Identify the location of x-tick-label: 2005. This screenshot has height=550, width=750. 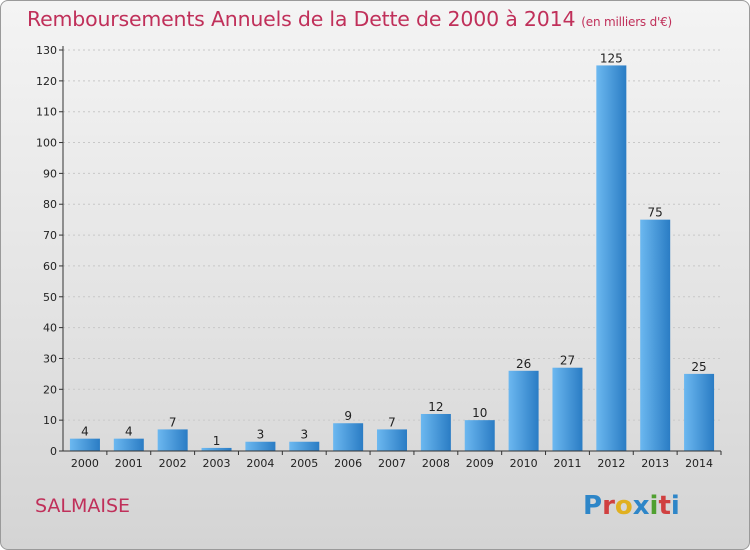
(304, 463).